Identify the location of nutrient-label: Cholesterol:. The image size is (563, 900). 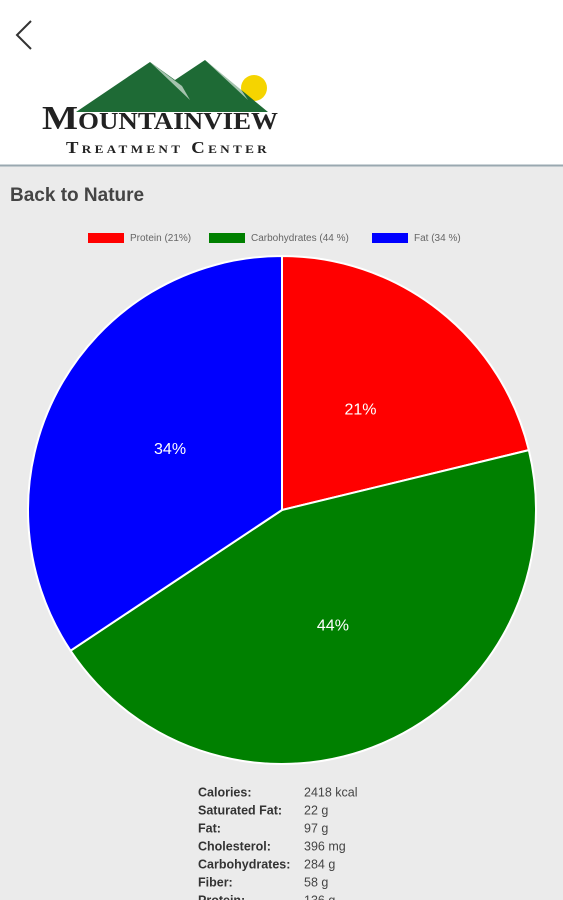
(234, 846).